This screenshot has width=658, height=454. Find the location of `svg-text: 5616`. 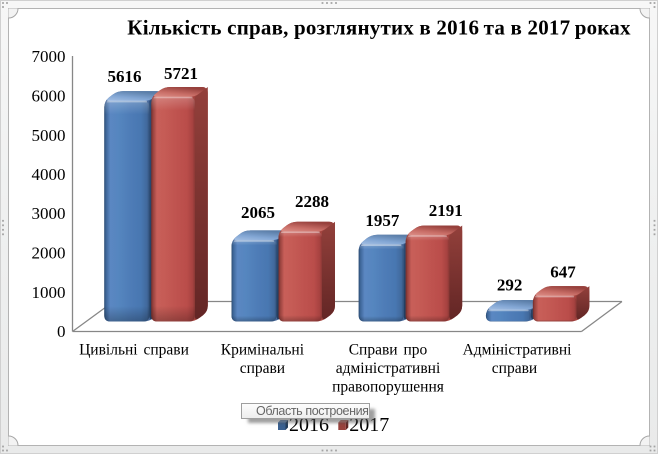

svg-text: 5616 is located at coordinates (125, 76).